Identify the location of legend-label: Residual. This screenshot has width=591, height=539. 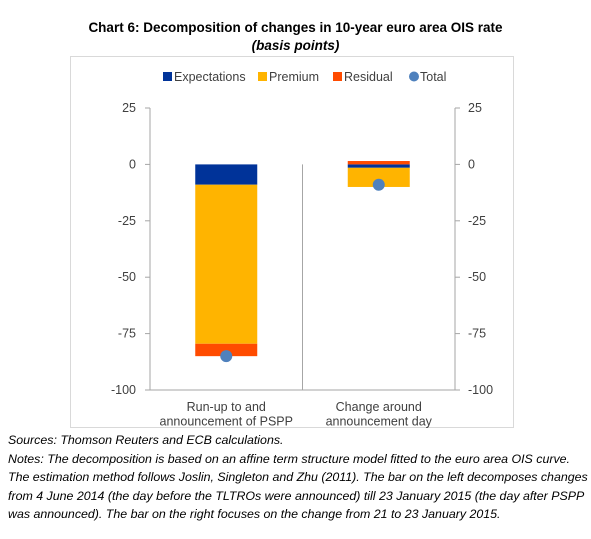
(368, 77).